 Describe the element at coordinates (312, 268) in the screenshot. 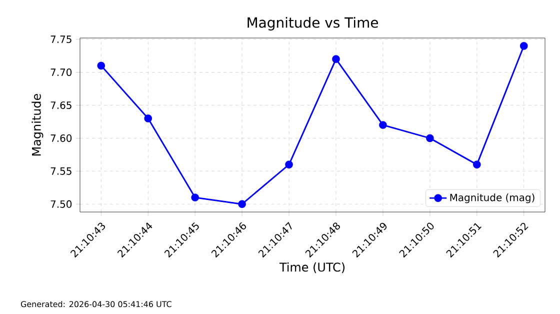

I see `x-axis-title: Time (UTC)` at that location.